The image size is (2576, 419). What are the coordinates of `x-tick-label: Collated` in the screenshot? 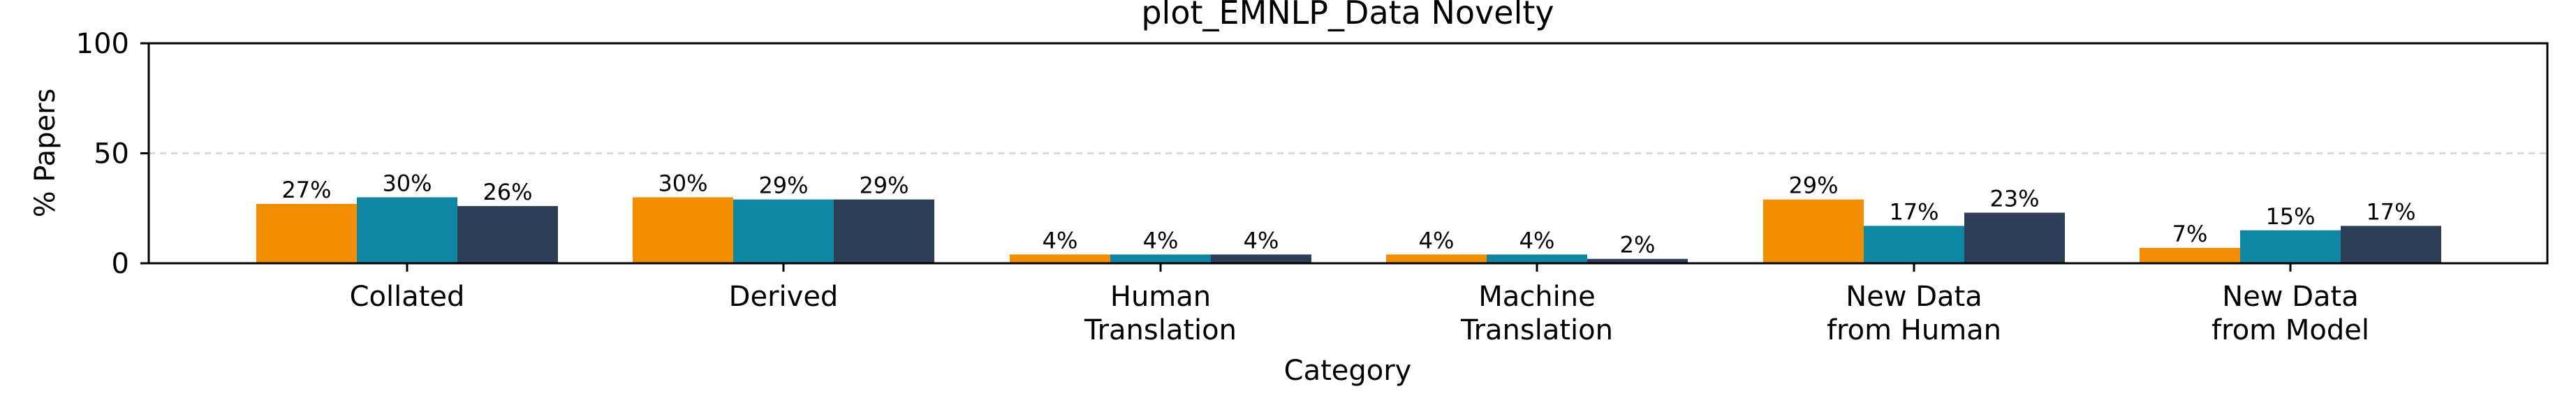 It's located at (407, 297).